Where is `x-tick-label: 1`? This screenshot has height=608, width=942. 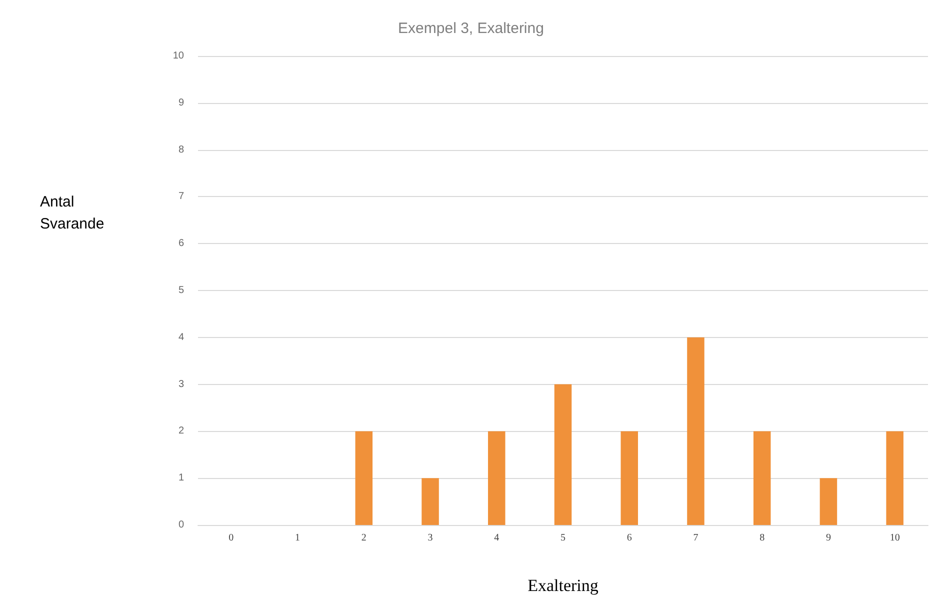
x-tick-label: 1 is located at coordinates (297, 538).